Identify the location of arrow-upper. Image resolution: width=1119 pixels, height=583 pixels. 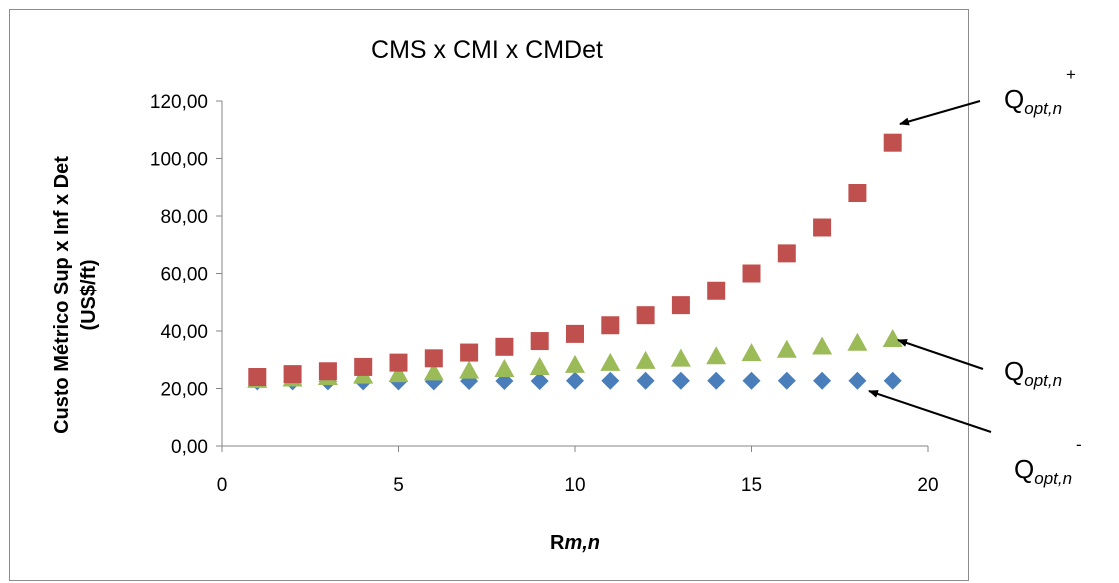
(940, 113).